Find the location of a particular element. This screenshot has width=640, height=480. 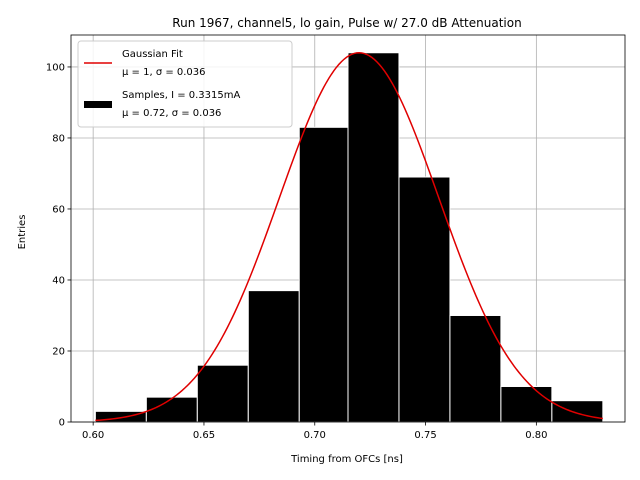

y-tick-label: 80 is located at coordinates (58, 138).